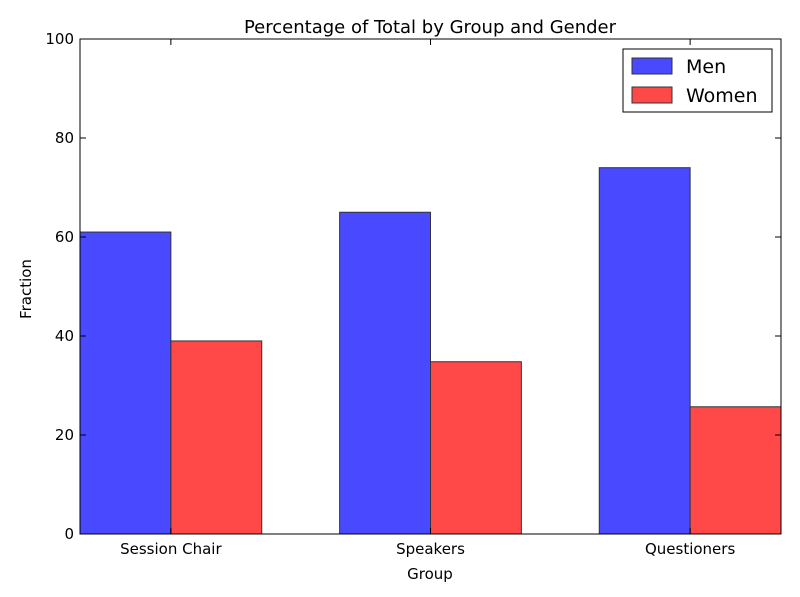 The height and width of the screenshot is (597, 800). I want to click on legend-label-women: Women, so click(722, 96).